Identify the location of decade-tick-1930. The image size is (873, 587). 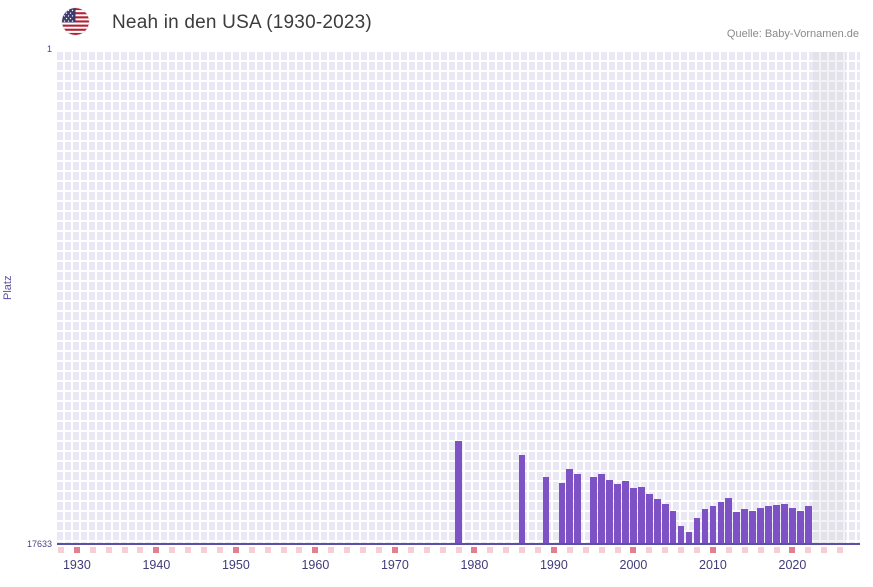
(76, 550).